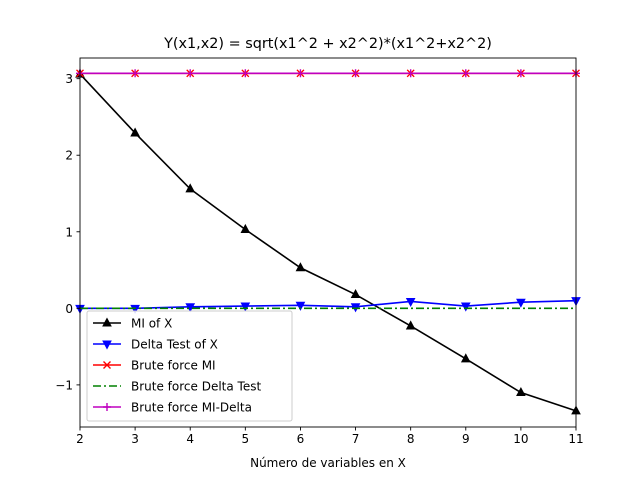  I want to click on y-tick-label: 2, so click(69, 156).